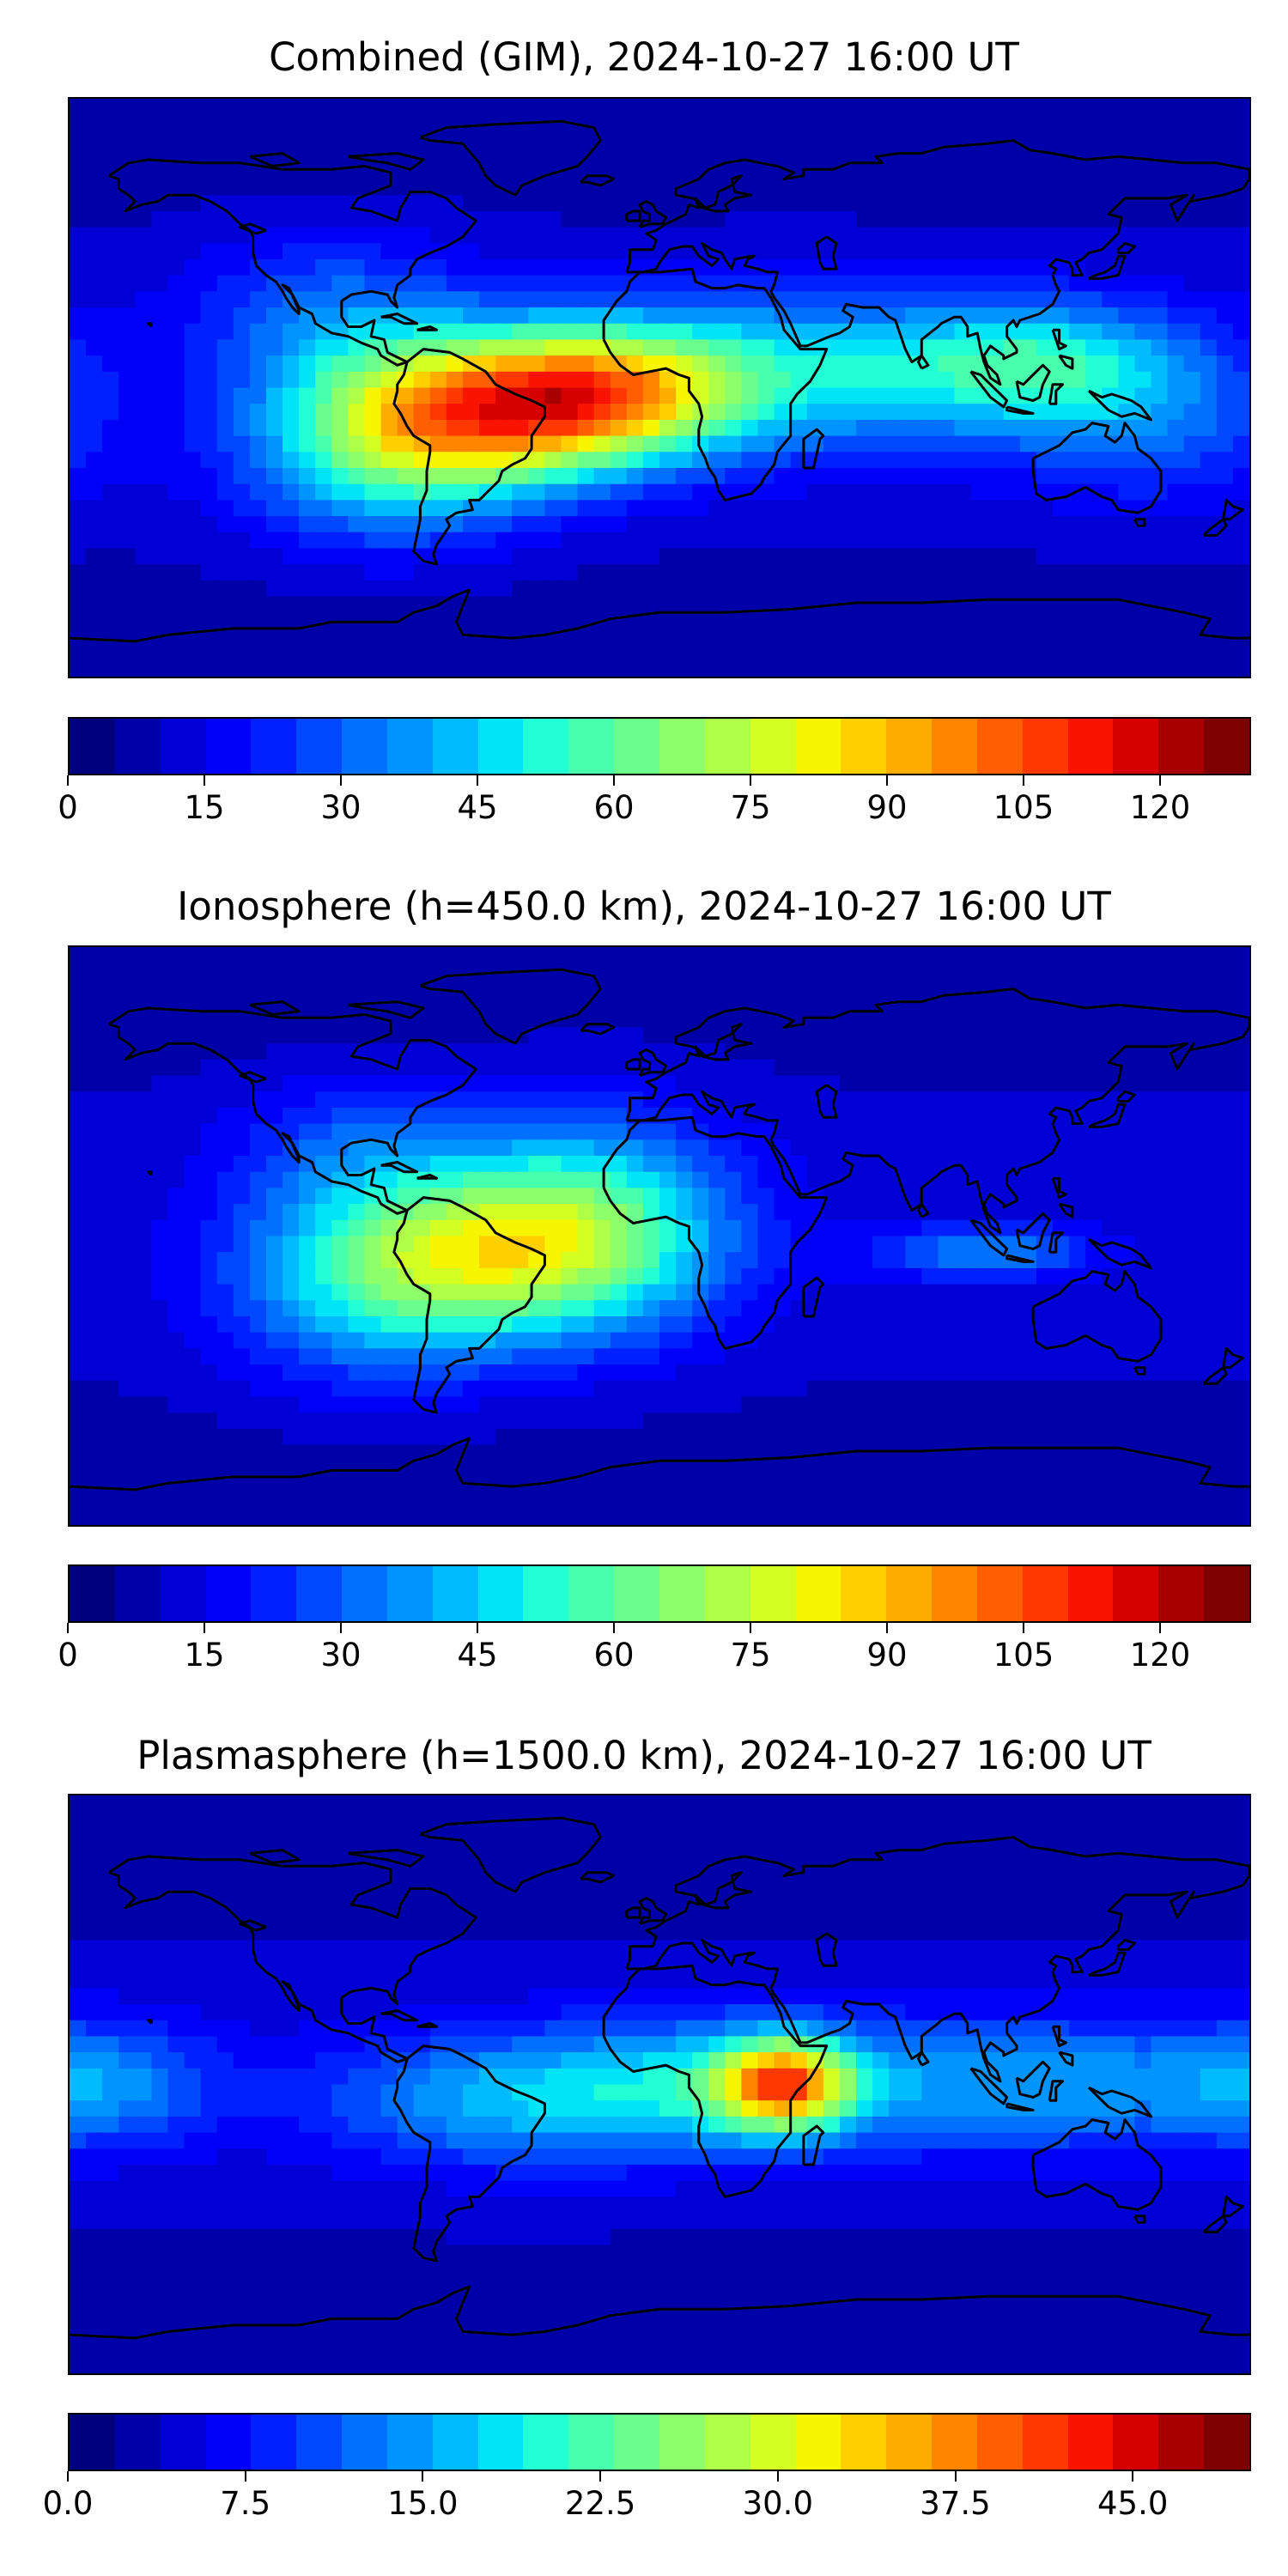  What do you see at coordinates (614, 808) in the screenshot?
I see `colorbar-tick-label: 60` at bounding box center [614, 808].